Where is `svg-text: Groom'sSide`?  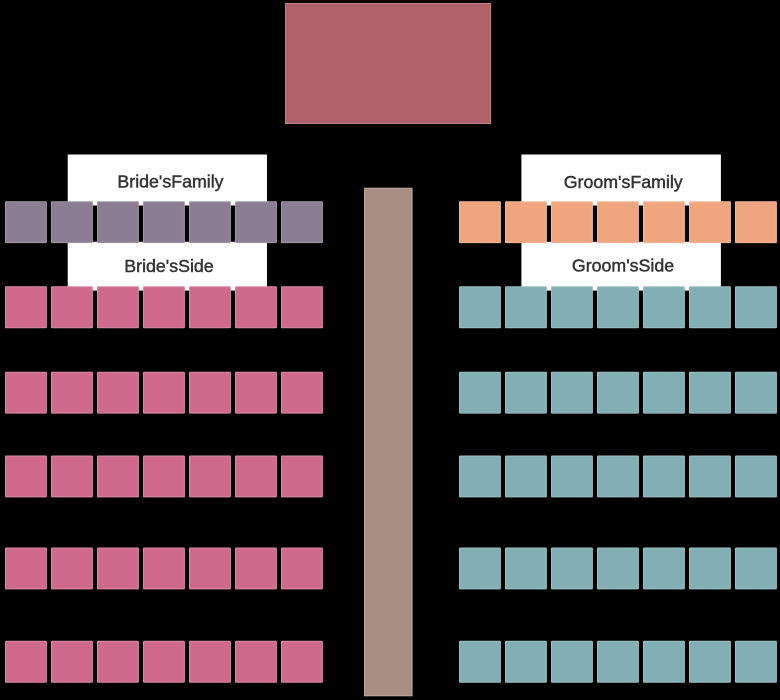 svg-text: Groom'sSide is located at coordinates (623, 266).